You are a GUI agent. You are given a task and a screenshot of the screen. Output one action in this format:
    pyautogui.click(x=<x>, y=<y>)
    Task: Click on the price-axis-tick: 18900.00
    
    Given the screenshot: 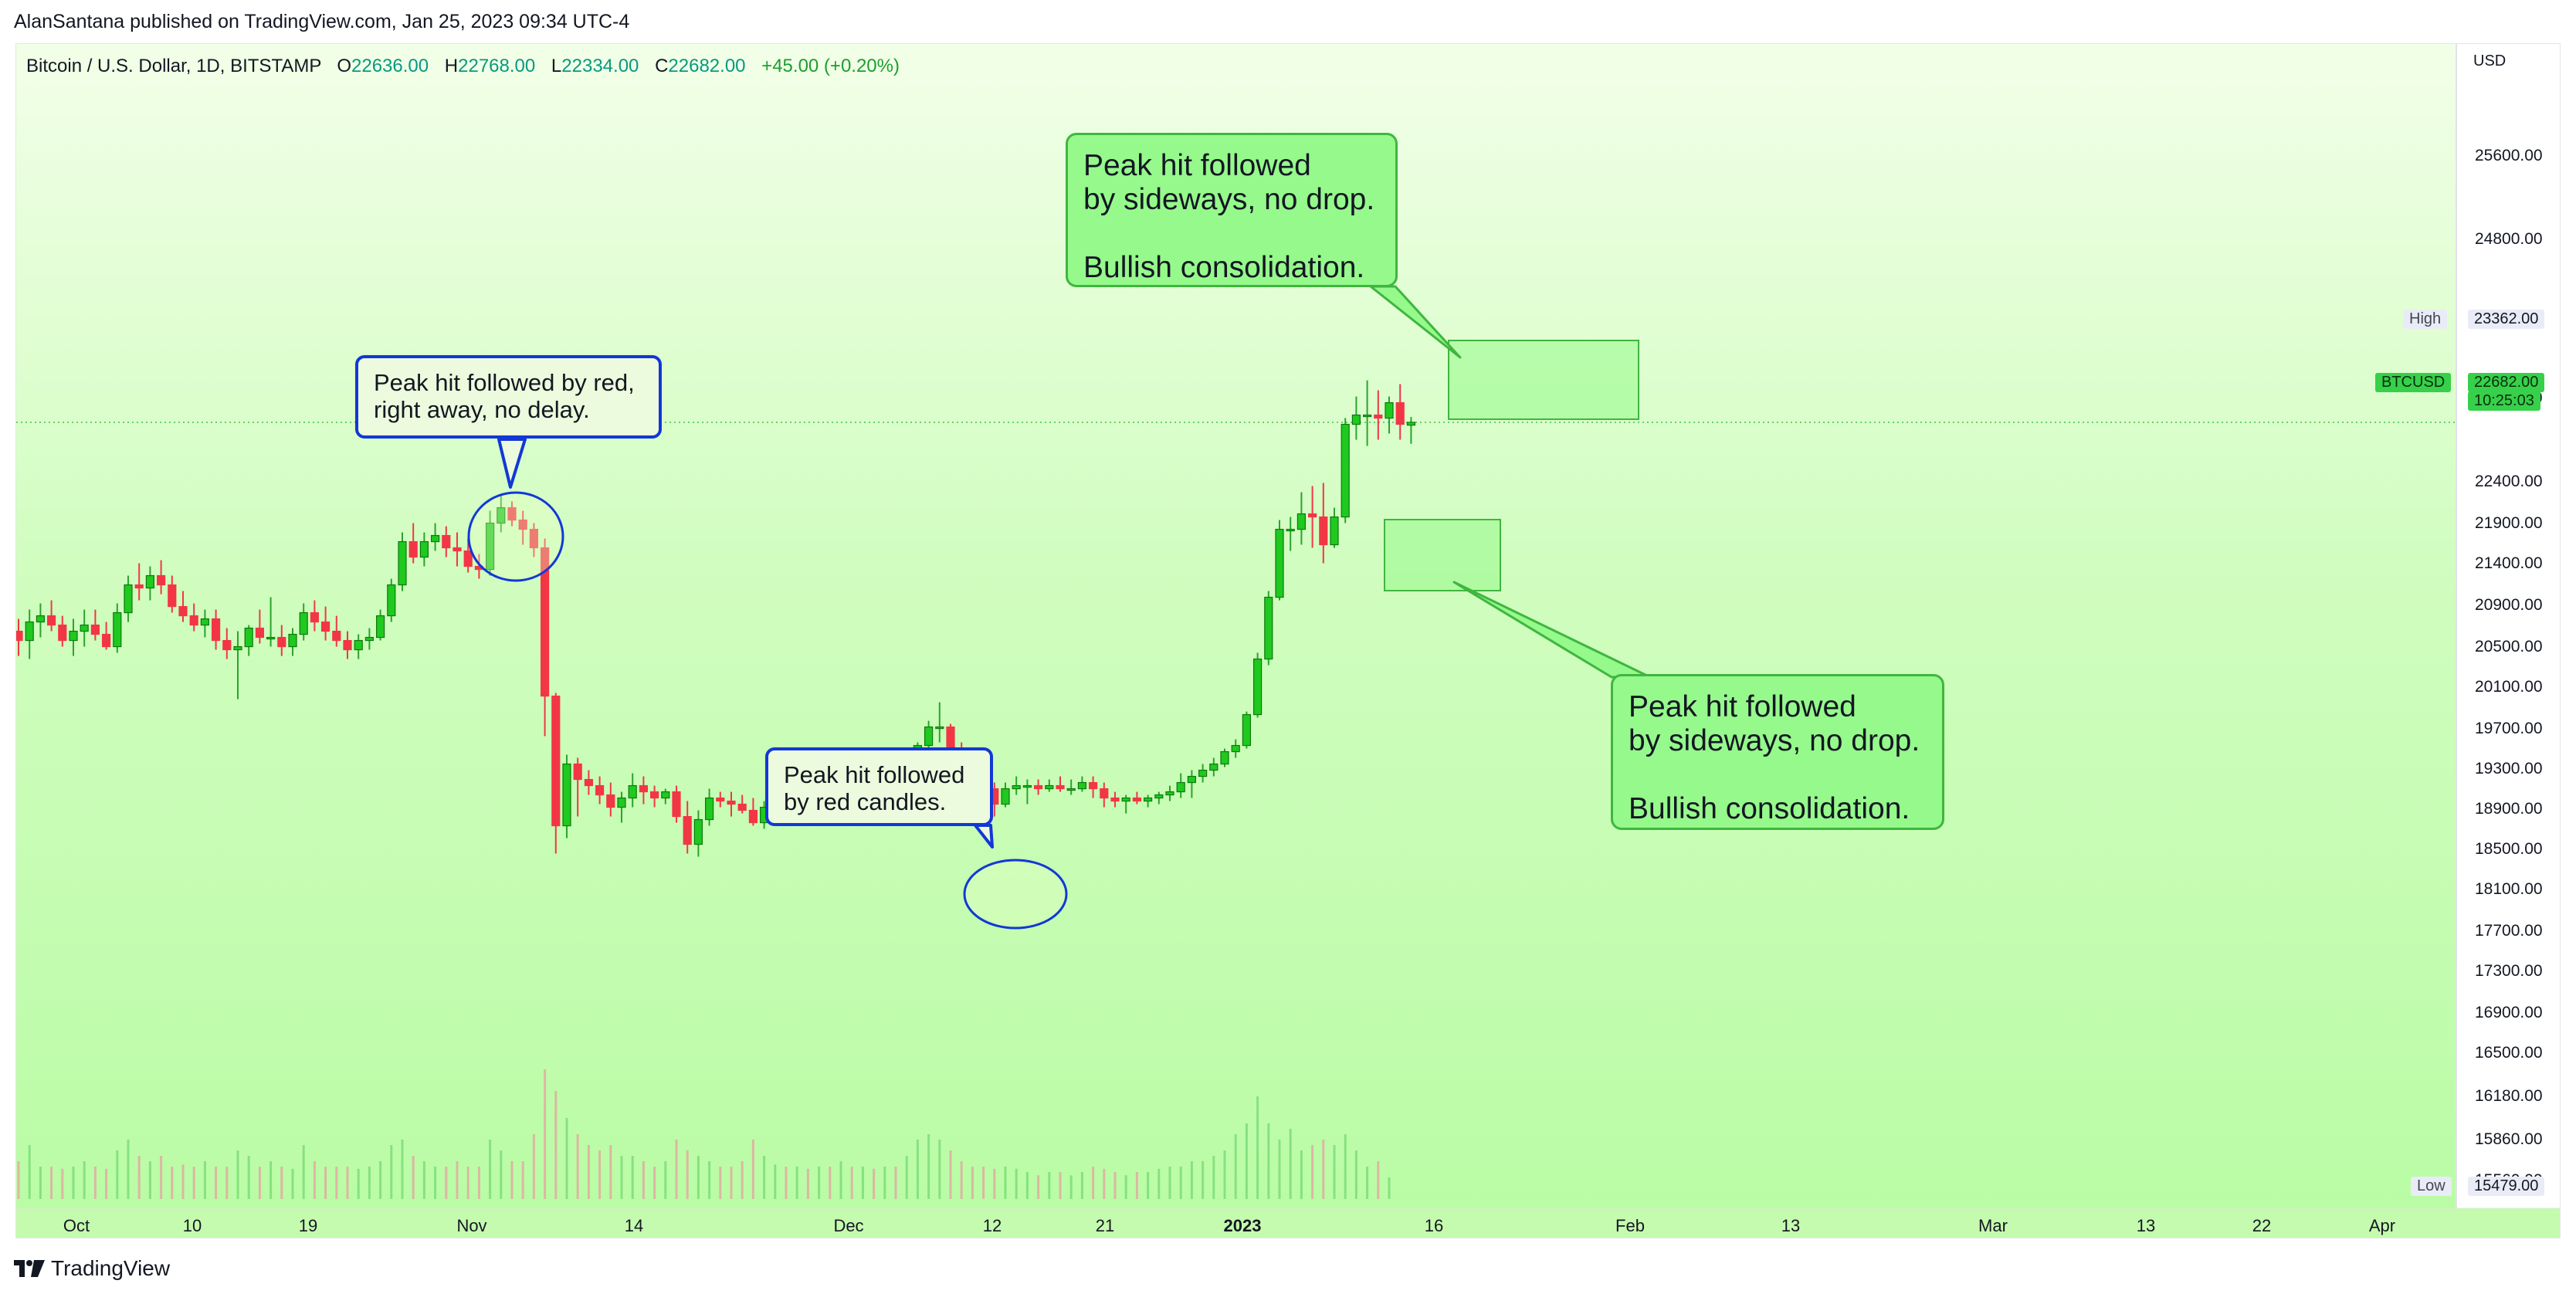 What is the action you would take?
    pyautogui.click(x=2509, y=809)
    